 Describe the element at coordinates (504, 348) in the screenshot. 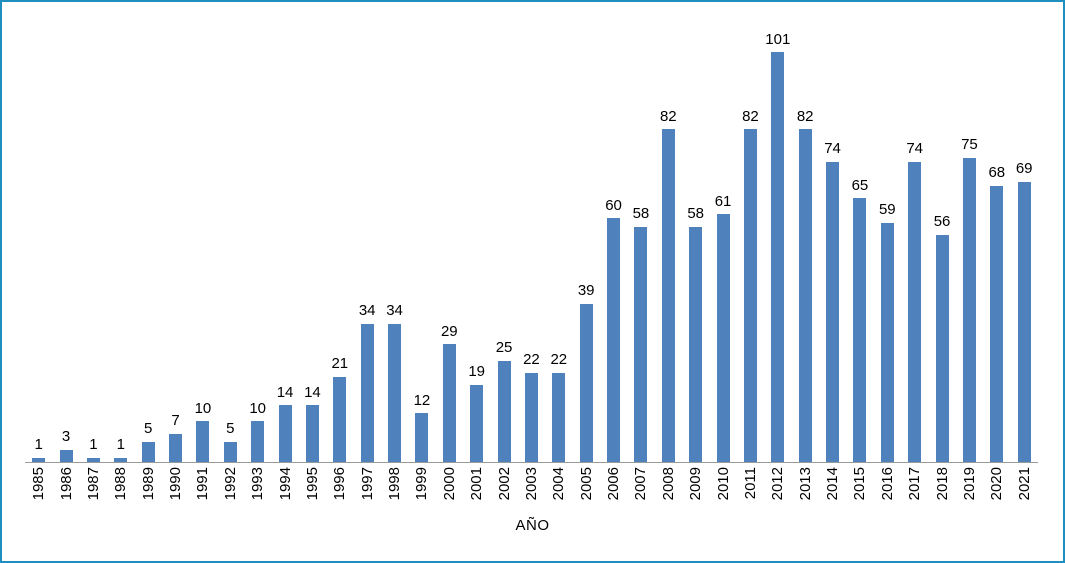

I see `bar-value-label: 25` at that location.